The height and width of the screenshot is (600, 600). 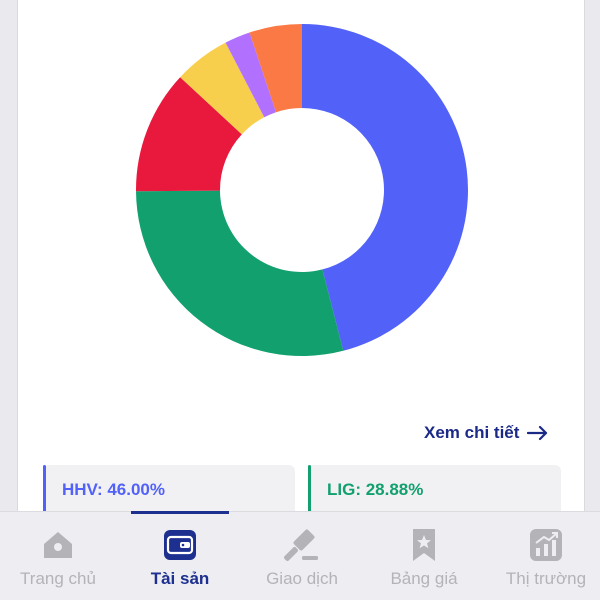 What do you see at coordinates (546, 578) in the screenshot?
I see `nav-label-market: Thị trường` at bounding box center [546, 578].